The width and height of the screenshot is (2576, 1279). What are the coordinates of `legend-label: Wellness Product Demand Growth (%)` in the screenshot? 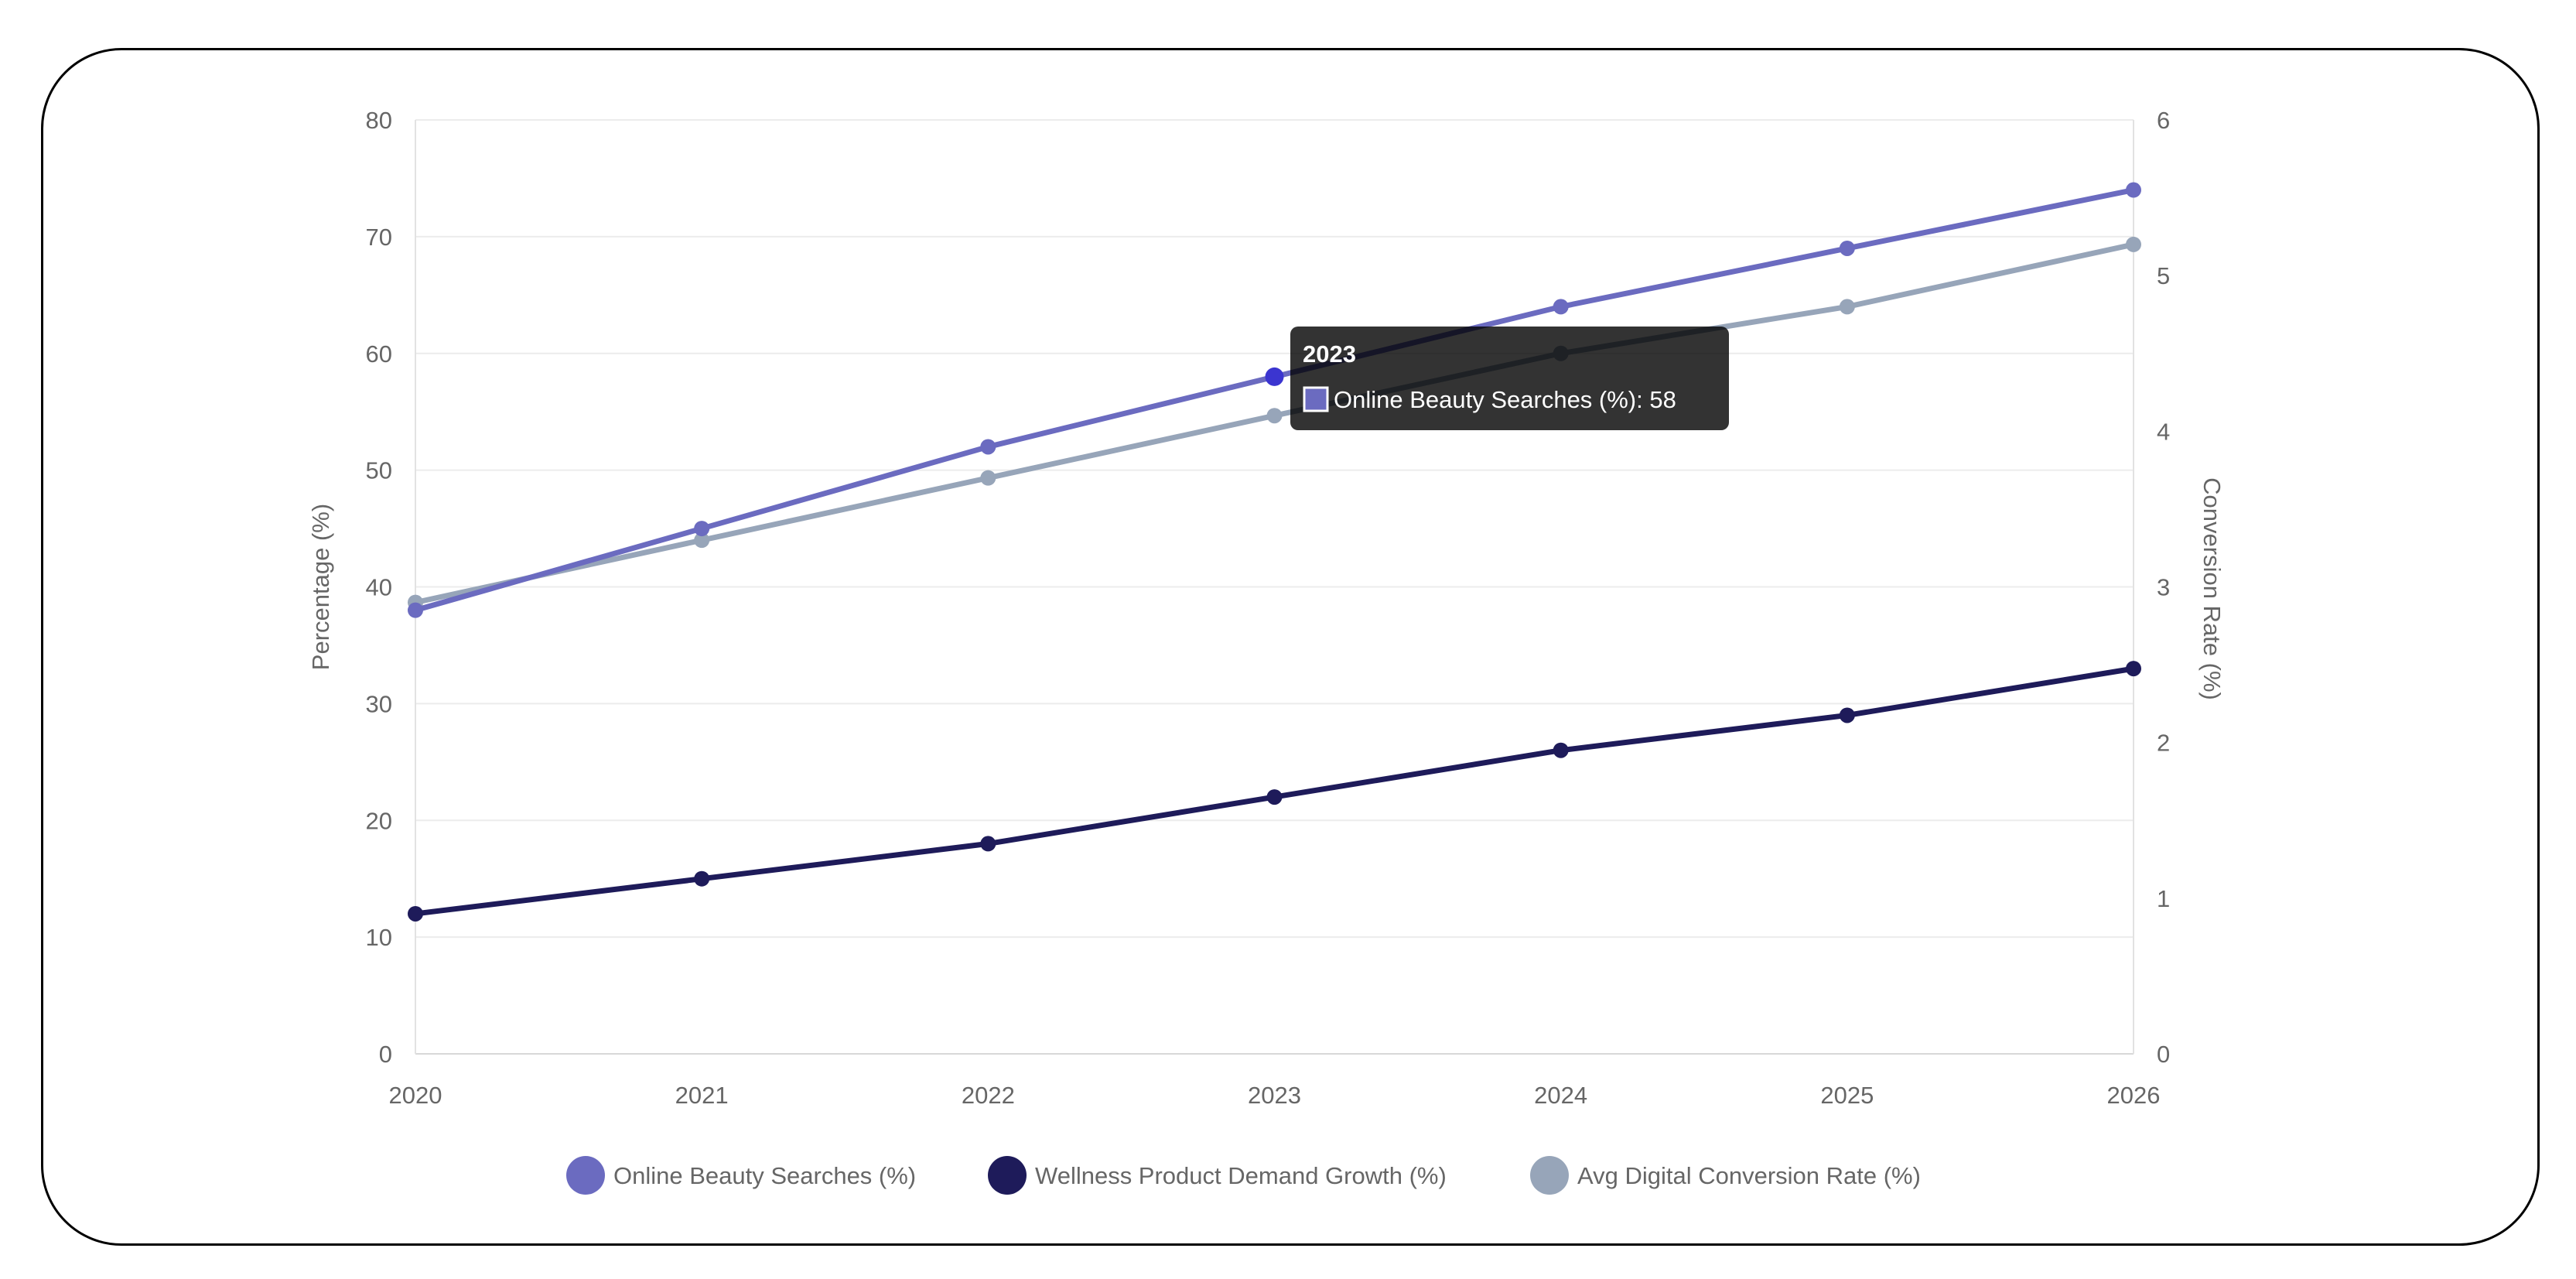 It's located at (1241, 1175).